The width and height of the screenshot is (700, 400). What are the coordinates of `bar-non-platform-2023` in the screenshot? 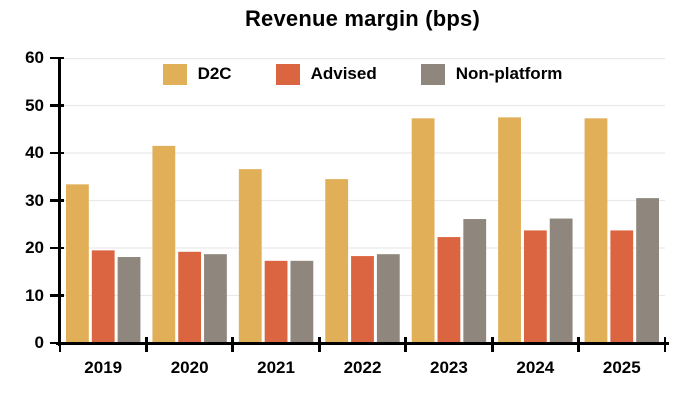 It's located at (475, 281).